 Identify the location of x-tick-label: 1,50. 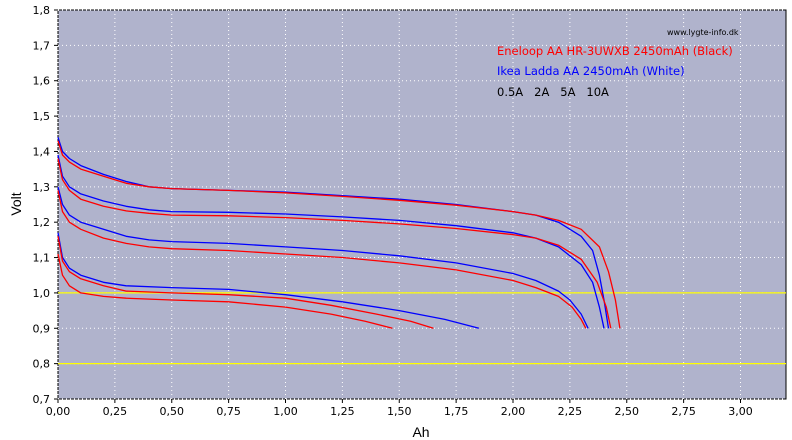
(399, 411).